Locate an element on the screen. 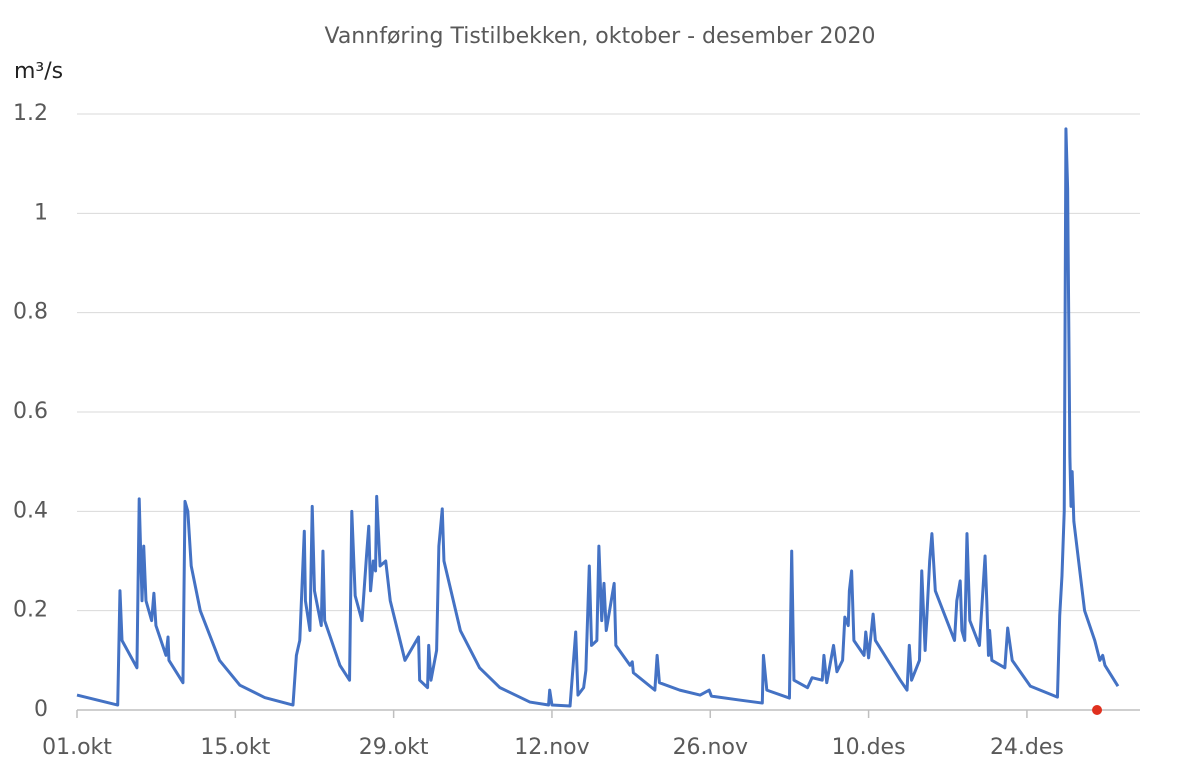 This screenshot has height=778, width=1200. x-tick-label: 24.des is located at coordinates (1027, 747).